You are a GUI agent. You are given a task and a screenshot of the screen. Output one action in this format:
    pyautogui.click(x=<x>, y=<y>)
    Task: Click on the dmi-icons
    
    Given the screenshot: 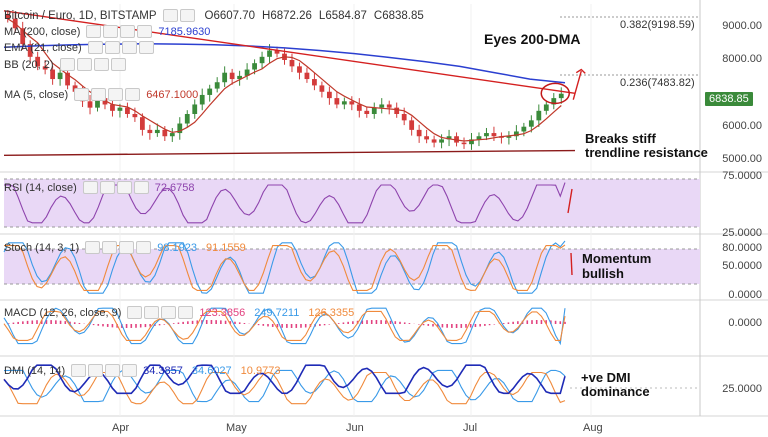 What is the action you would take?
    pyautogui.click(x=104, y=370)
    